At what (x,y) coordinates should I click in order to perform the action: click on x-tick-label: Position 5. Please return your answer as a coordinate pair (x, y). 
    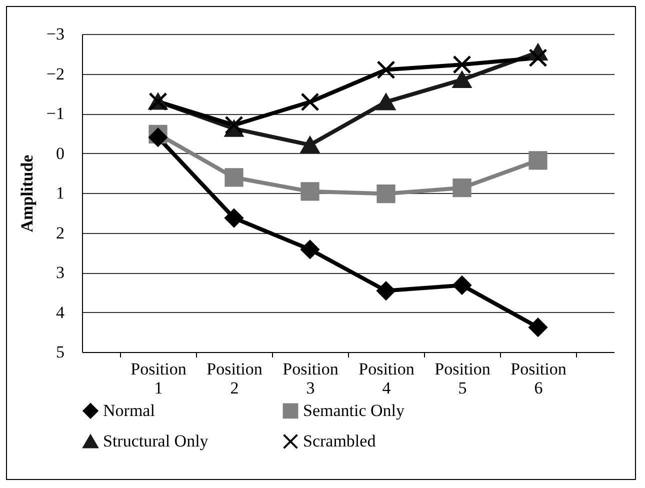
    Looking at the image, I should click on (462, 379).